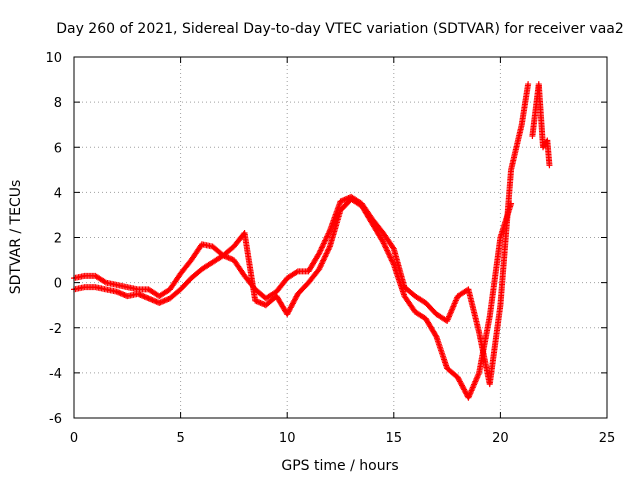 The image size is (640, 480). I want to click on y-tick-label: 4, so click(58, 193).